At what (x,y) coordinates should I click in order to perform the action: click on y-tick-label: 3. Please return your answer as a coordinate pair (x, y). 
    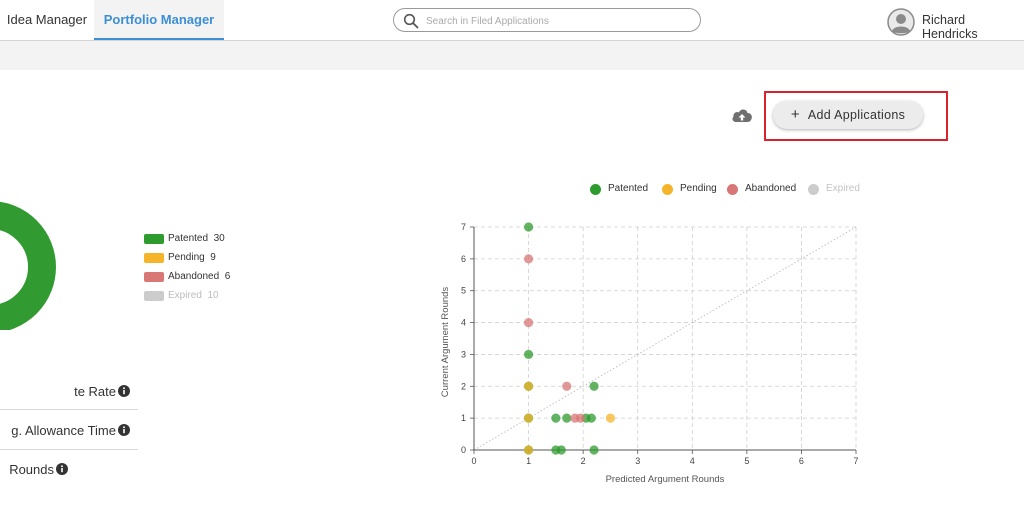
    Looking at the image, I should click on (463, 354).